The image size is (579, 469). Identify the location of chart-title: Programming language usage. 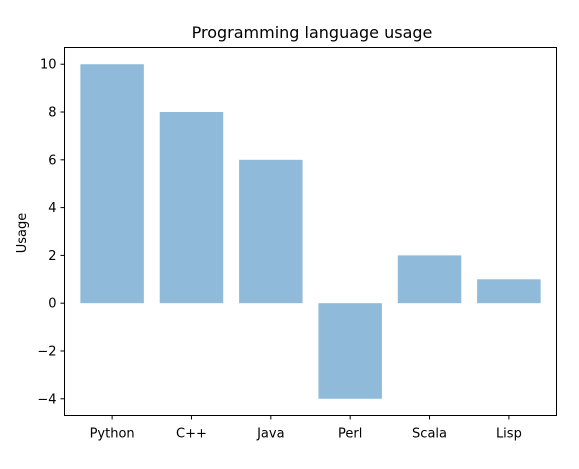
(312, 32).